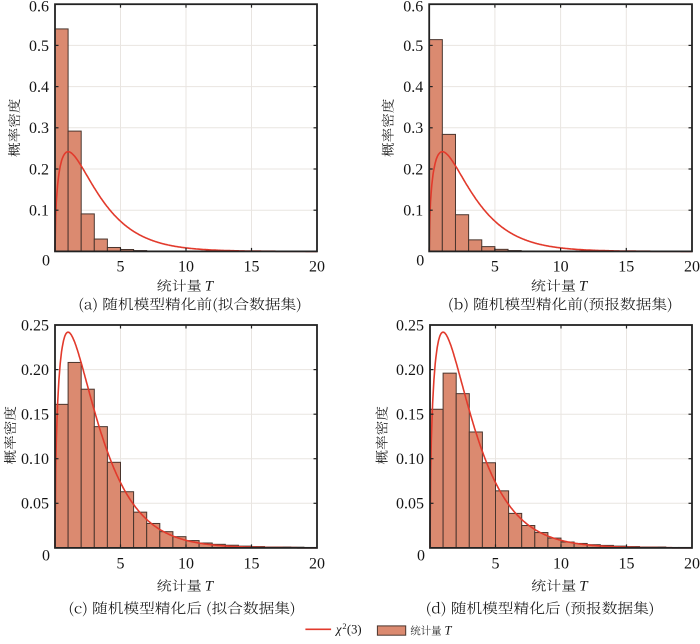  Describe the element at coordinates (348, 628) in the screenshot. I see `svg-text: χ2(3)` at that location.